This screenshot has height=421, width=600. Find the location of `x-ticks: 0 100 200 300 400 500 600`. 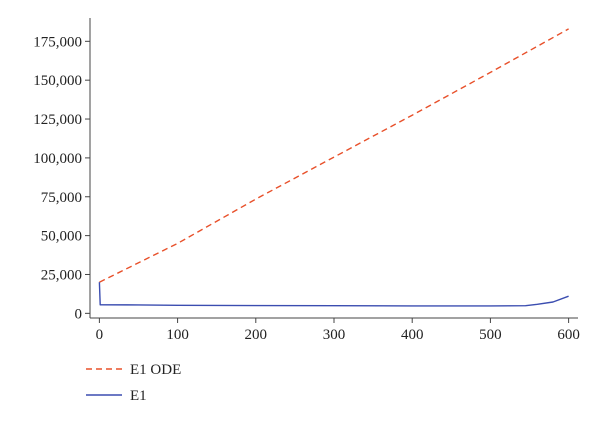

x-ticks: 0 100 200 300 400 500 600 is located at coordinates (338, 330).